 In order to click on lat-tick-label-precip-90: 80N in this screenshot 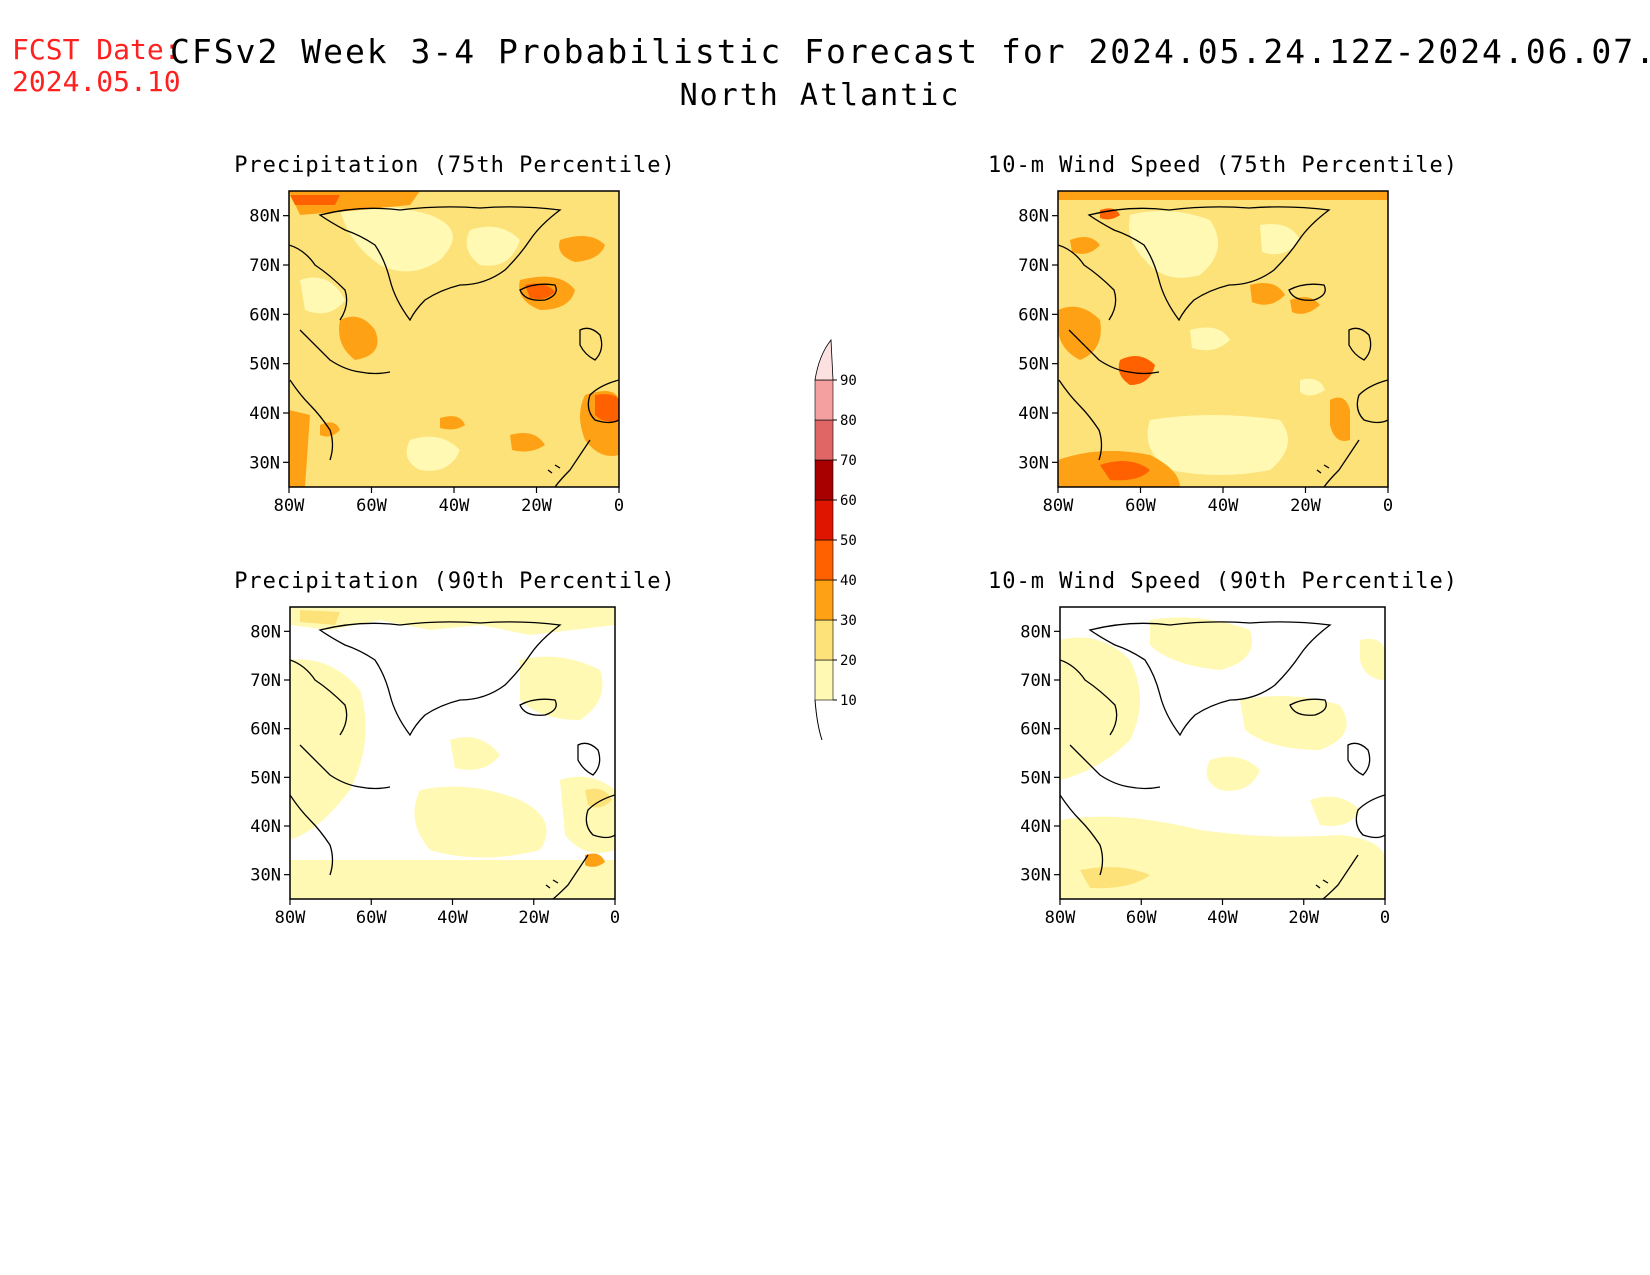, I will do `click(265, 632)`.